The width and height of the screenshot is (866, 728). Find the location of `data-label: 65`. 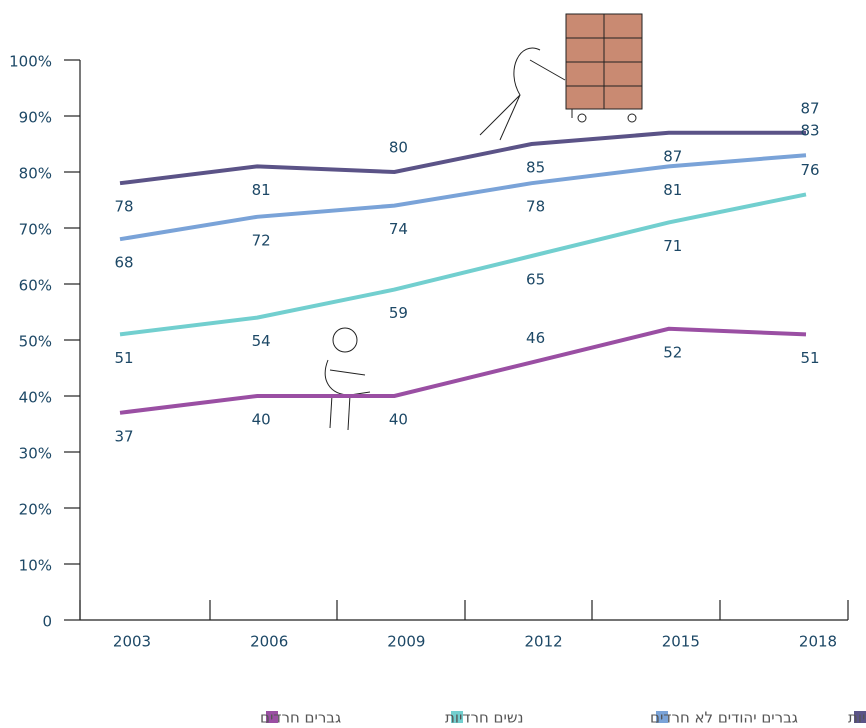

data-label: 65 is located at coordinates (535, 280).